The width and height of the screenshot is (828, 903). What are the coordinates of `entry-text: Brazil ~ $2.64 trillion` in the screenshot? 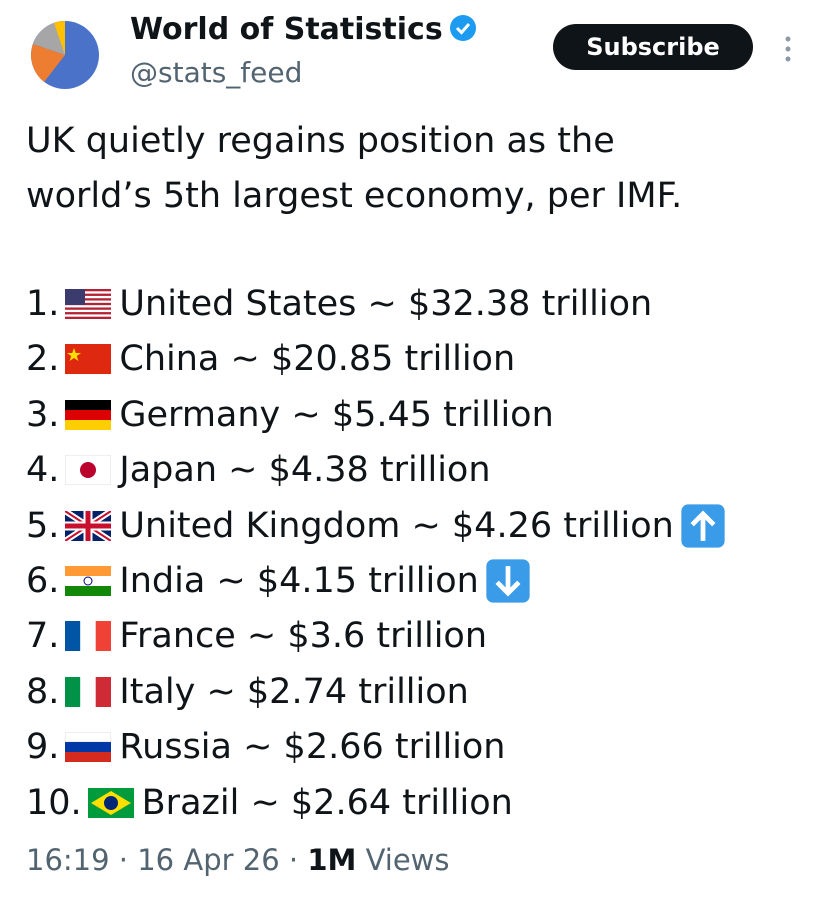 It's located at (327, 802).